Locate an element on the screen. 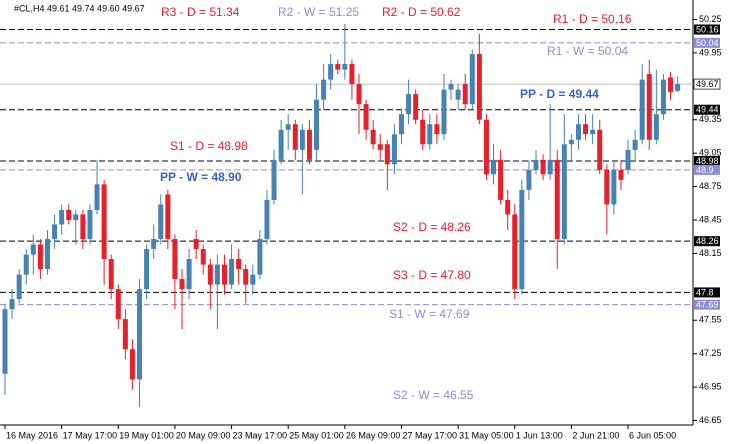 The width and height of the screenshot is (730, 444). y-tick-label: 48.15 is located at coordinates (710, 253).